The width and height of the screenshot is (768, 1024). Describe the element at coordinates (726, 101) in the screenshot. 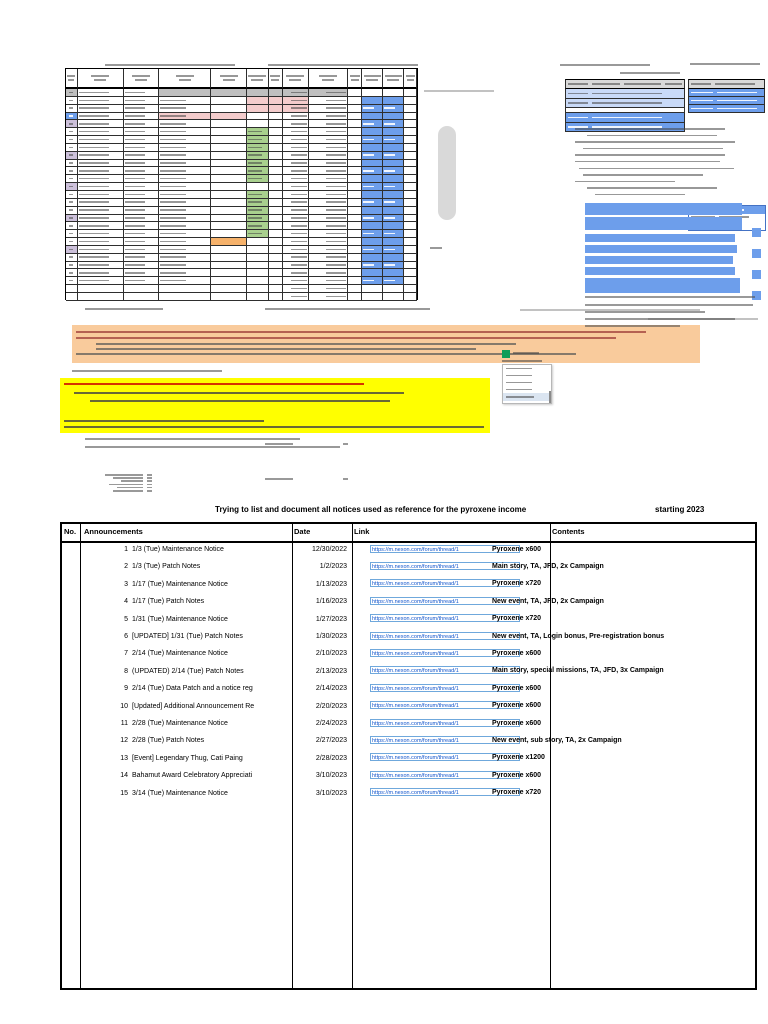

I see `offer-side-row` at that location.